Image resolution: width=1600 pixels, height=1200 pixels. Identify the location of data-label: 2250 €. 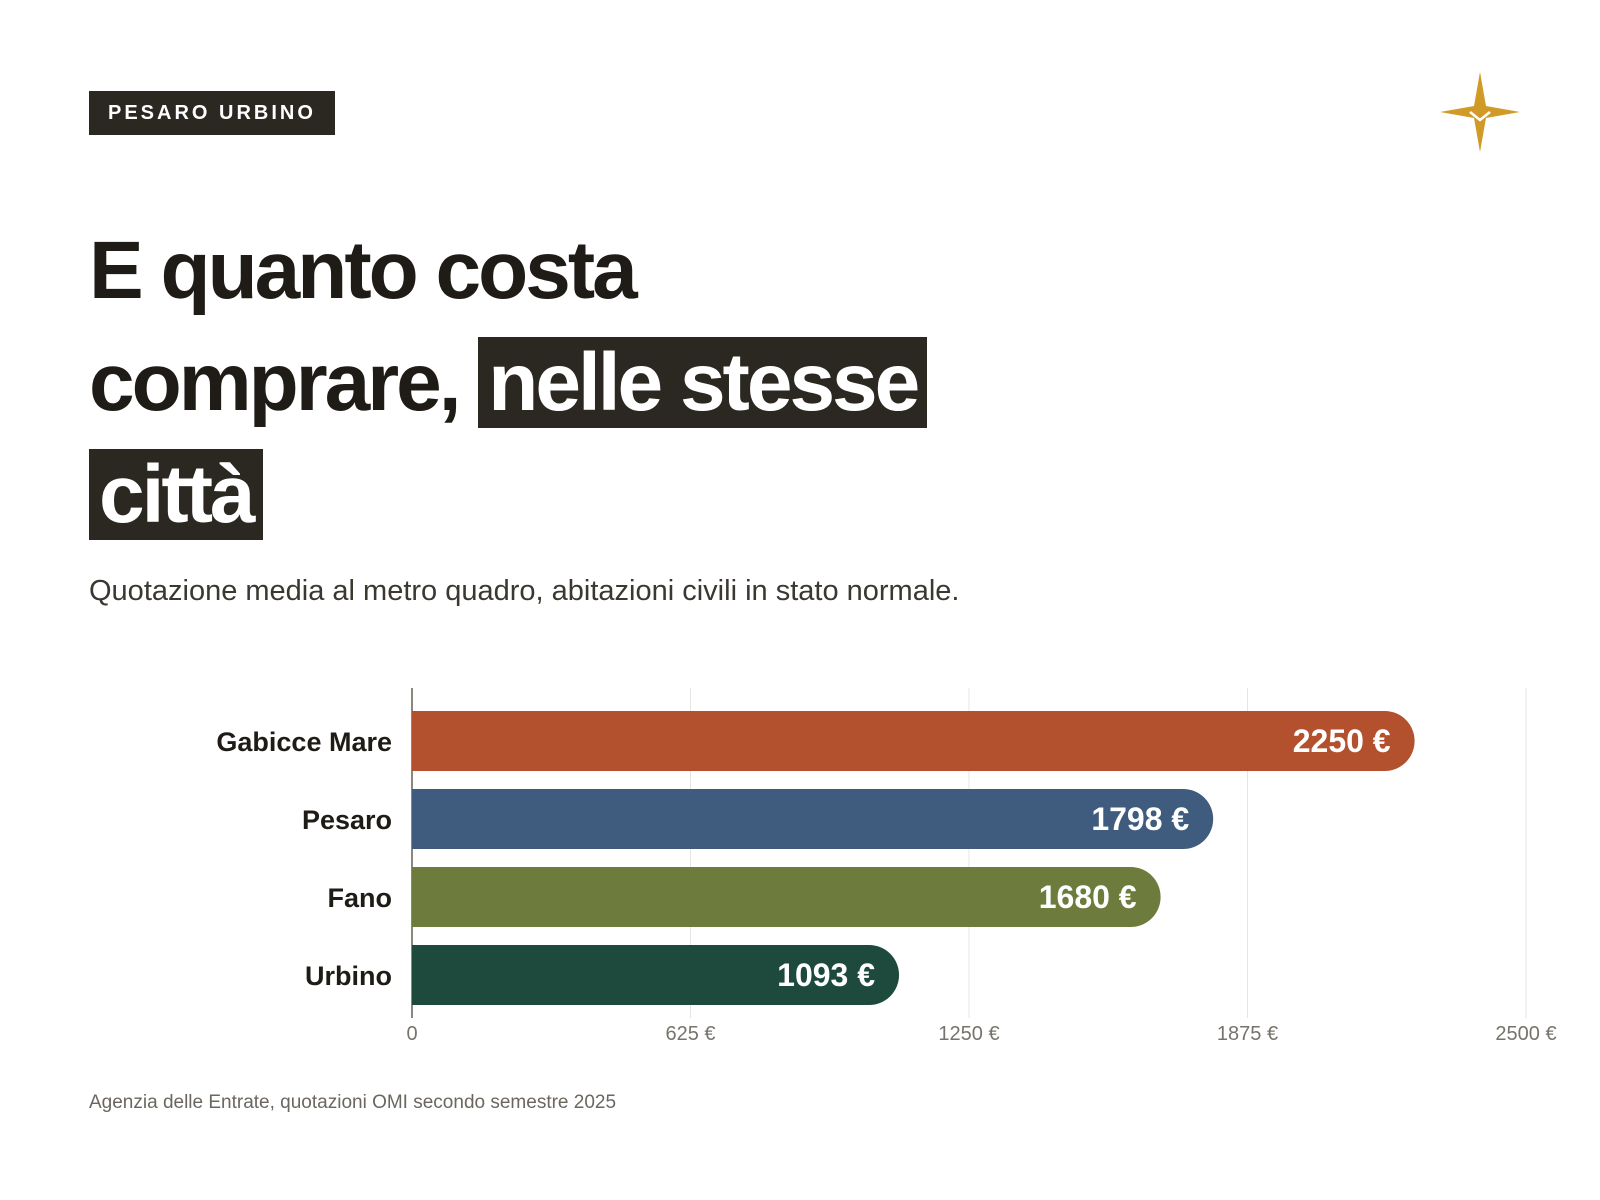
(1342, 741).